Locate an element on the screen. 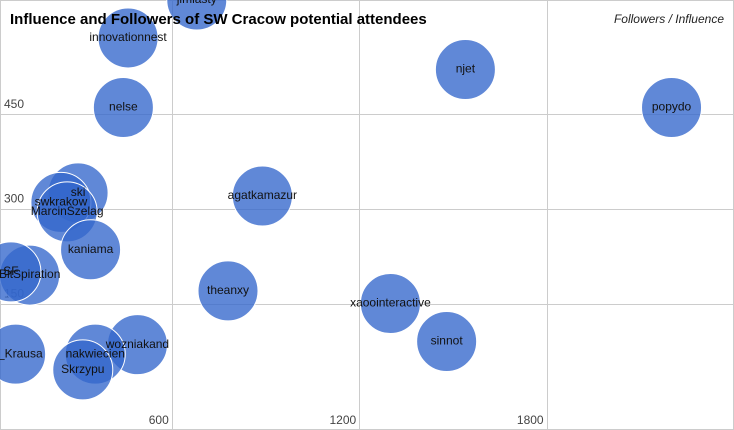 Image resolution: width=734 pixels, height=430 pixels. bubble-label: al_Krausa is located at coordinates (21, 353).